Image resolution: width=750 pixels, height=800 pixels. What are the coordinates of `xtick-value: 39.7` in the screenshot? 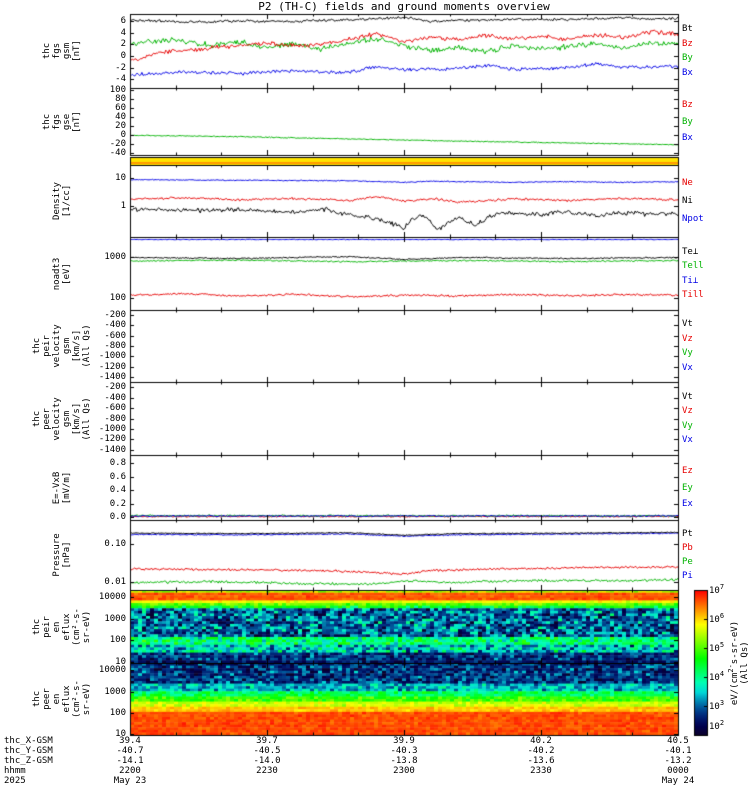 It's located at (267, 741).